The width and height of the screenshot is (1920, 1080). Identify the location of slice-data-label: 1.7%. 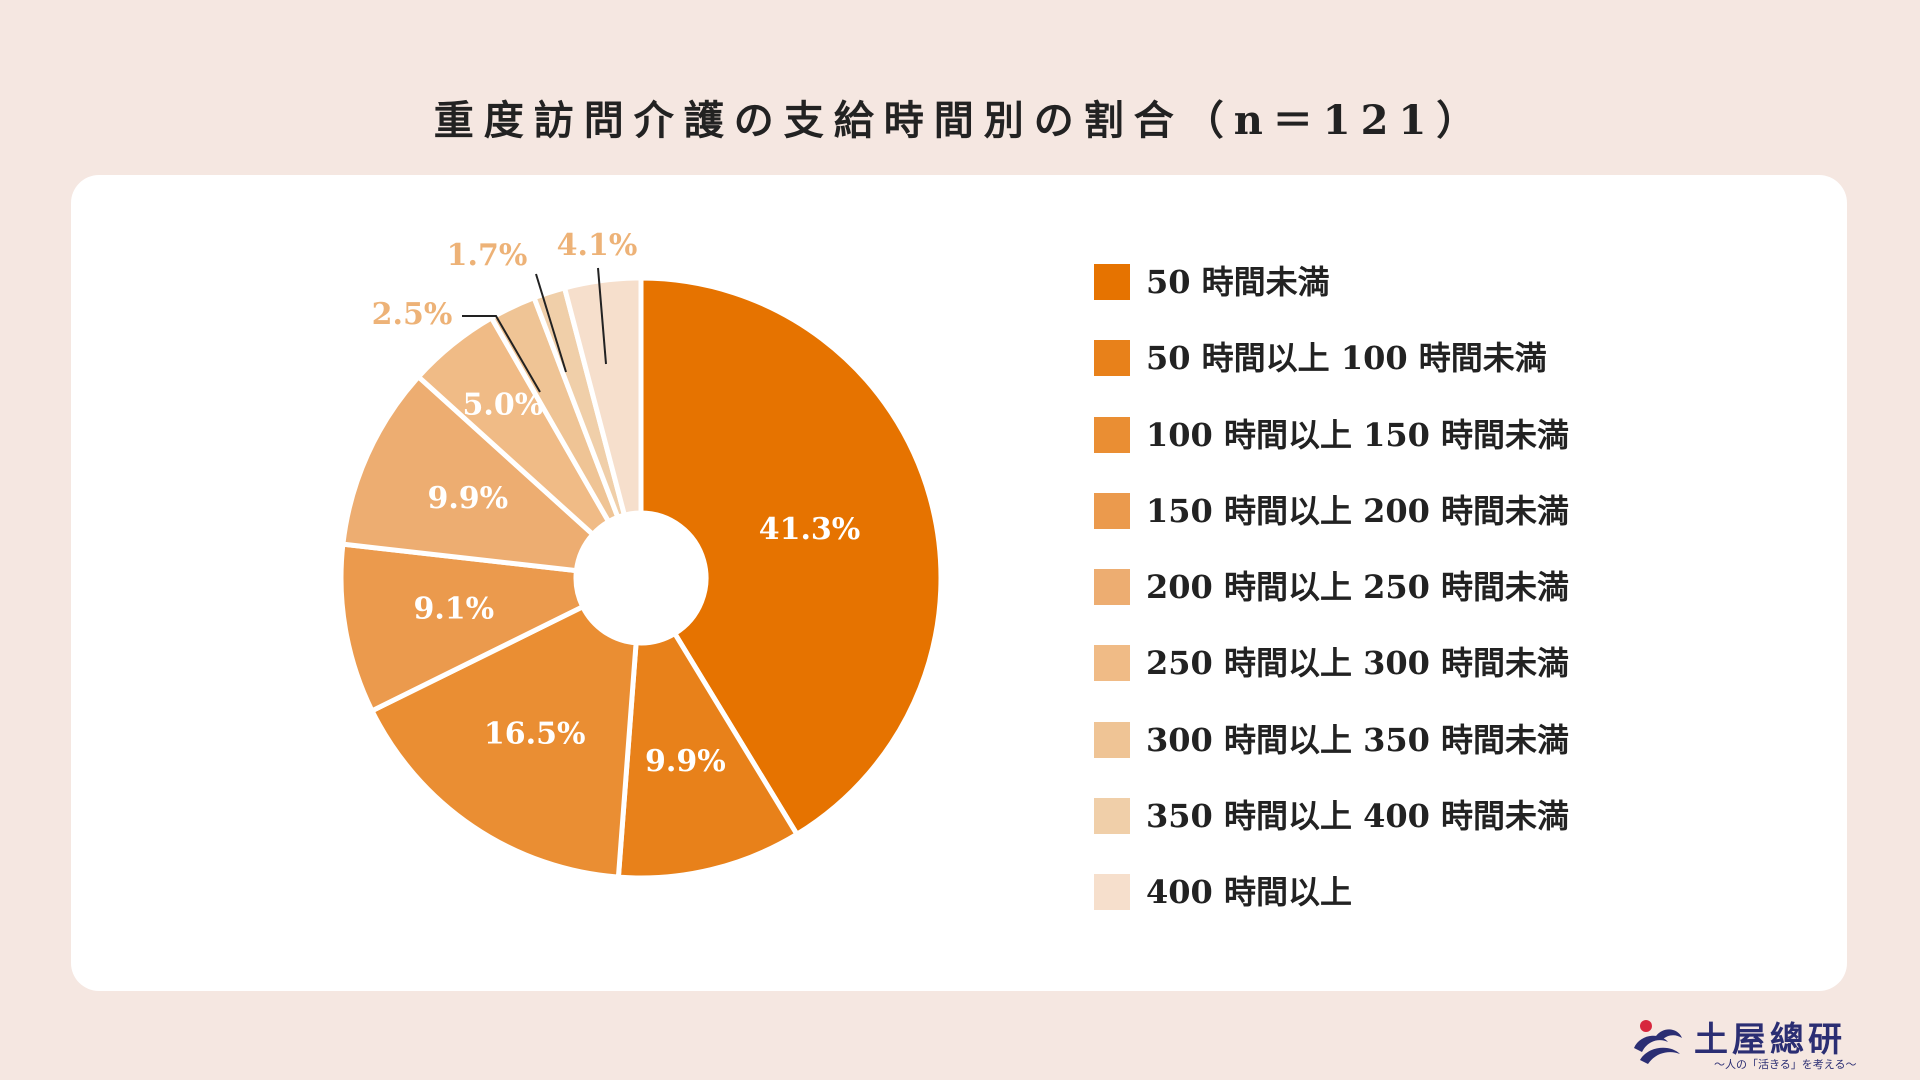
(487, 255).